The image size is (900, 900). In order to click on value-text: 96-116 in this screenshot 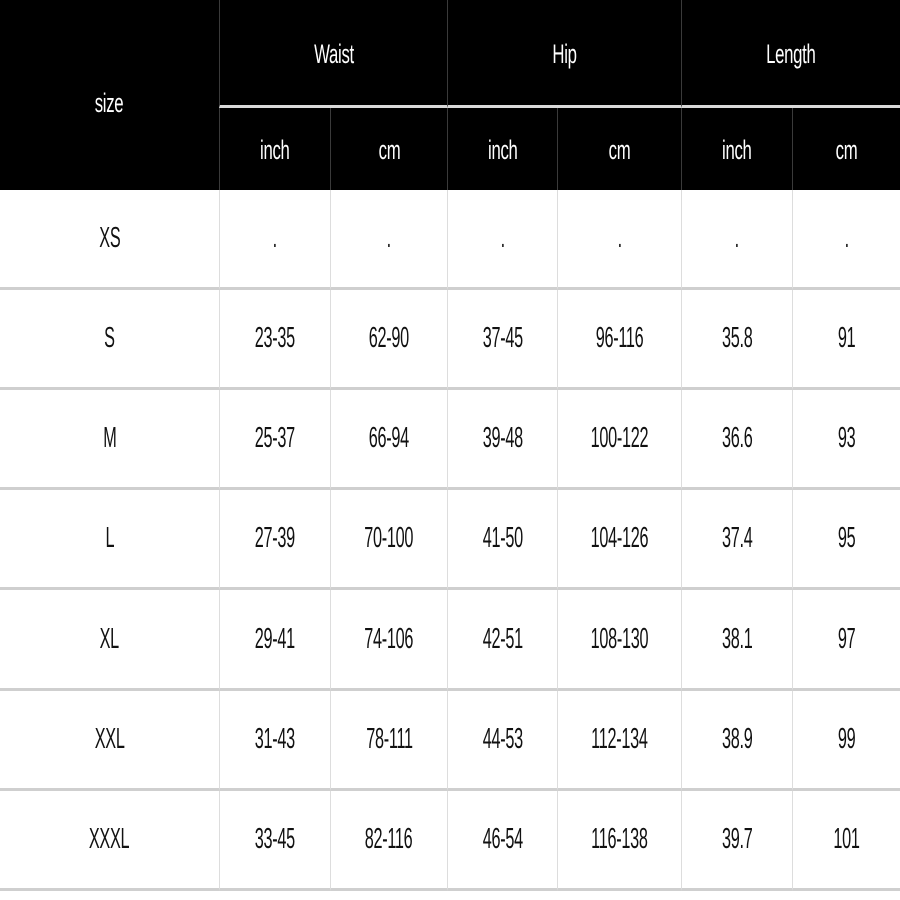, I will do `click(619, 338)`.